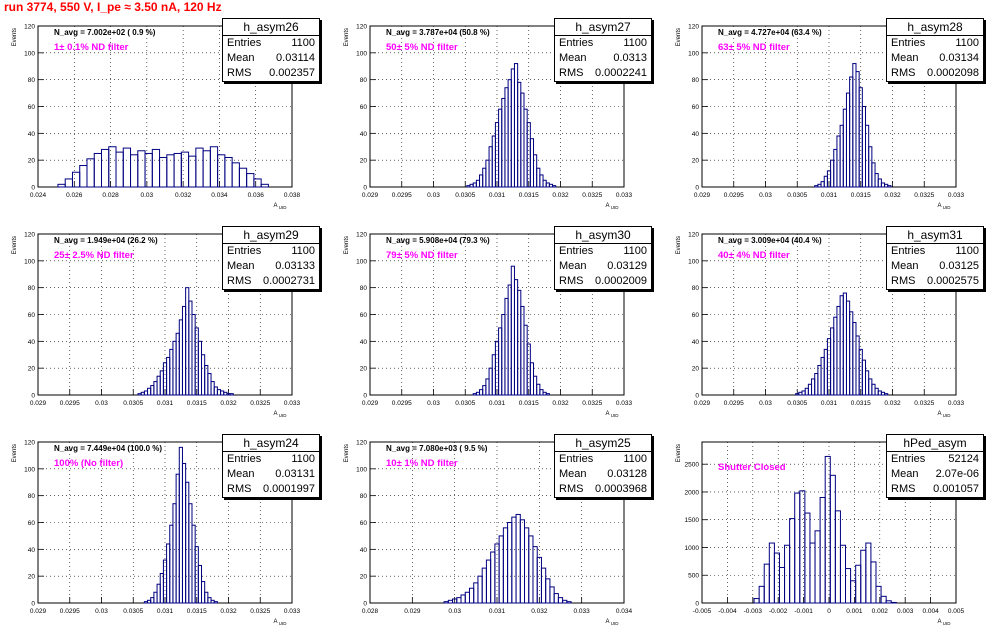  Describe the element at coordinates (854, 611) in the screenshot. I see `x-tick-label: 0.001` at that location.